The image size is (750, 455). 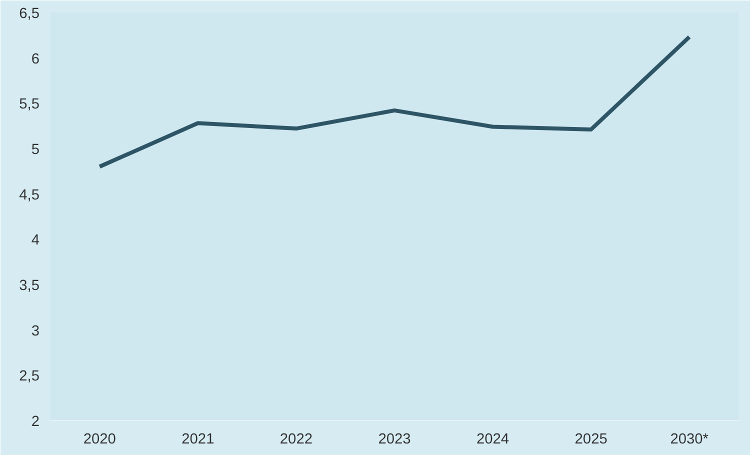 I want to click on x-tick-label: 2020, so click(x=99, y=440).